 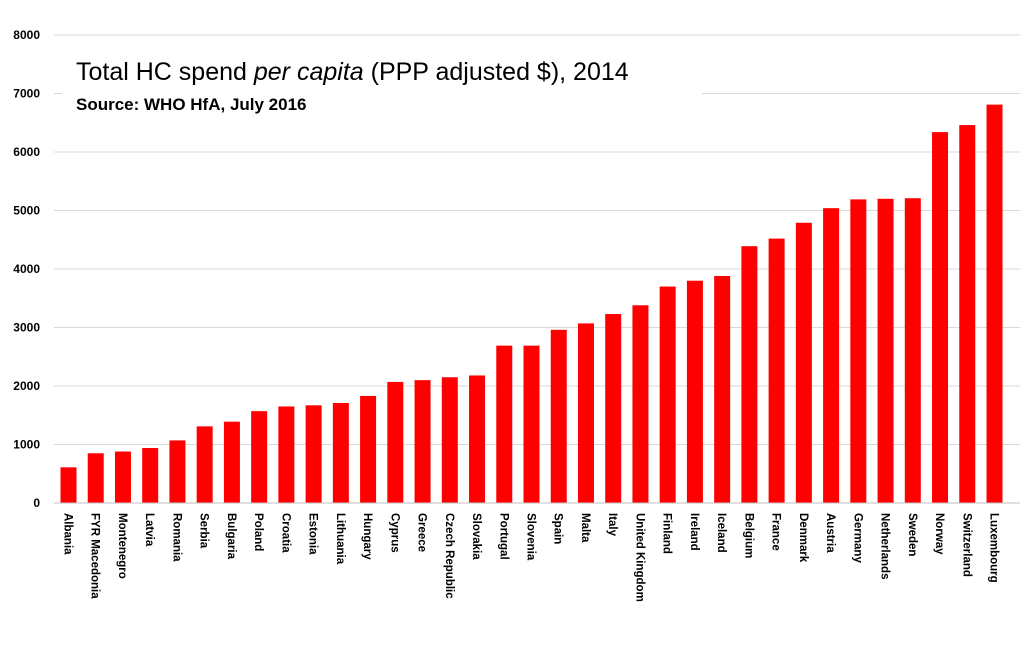 I want to click on x-tick-label: Switzerland, so click(x=966, y=545).